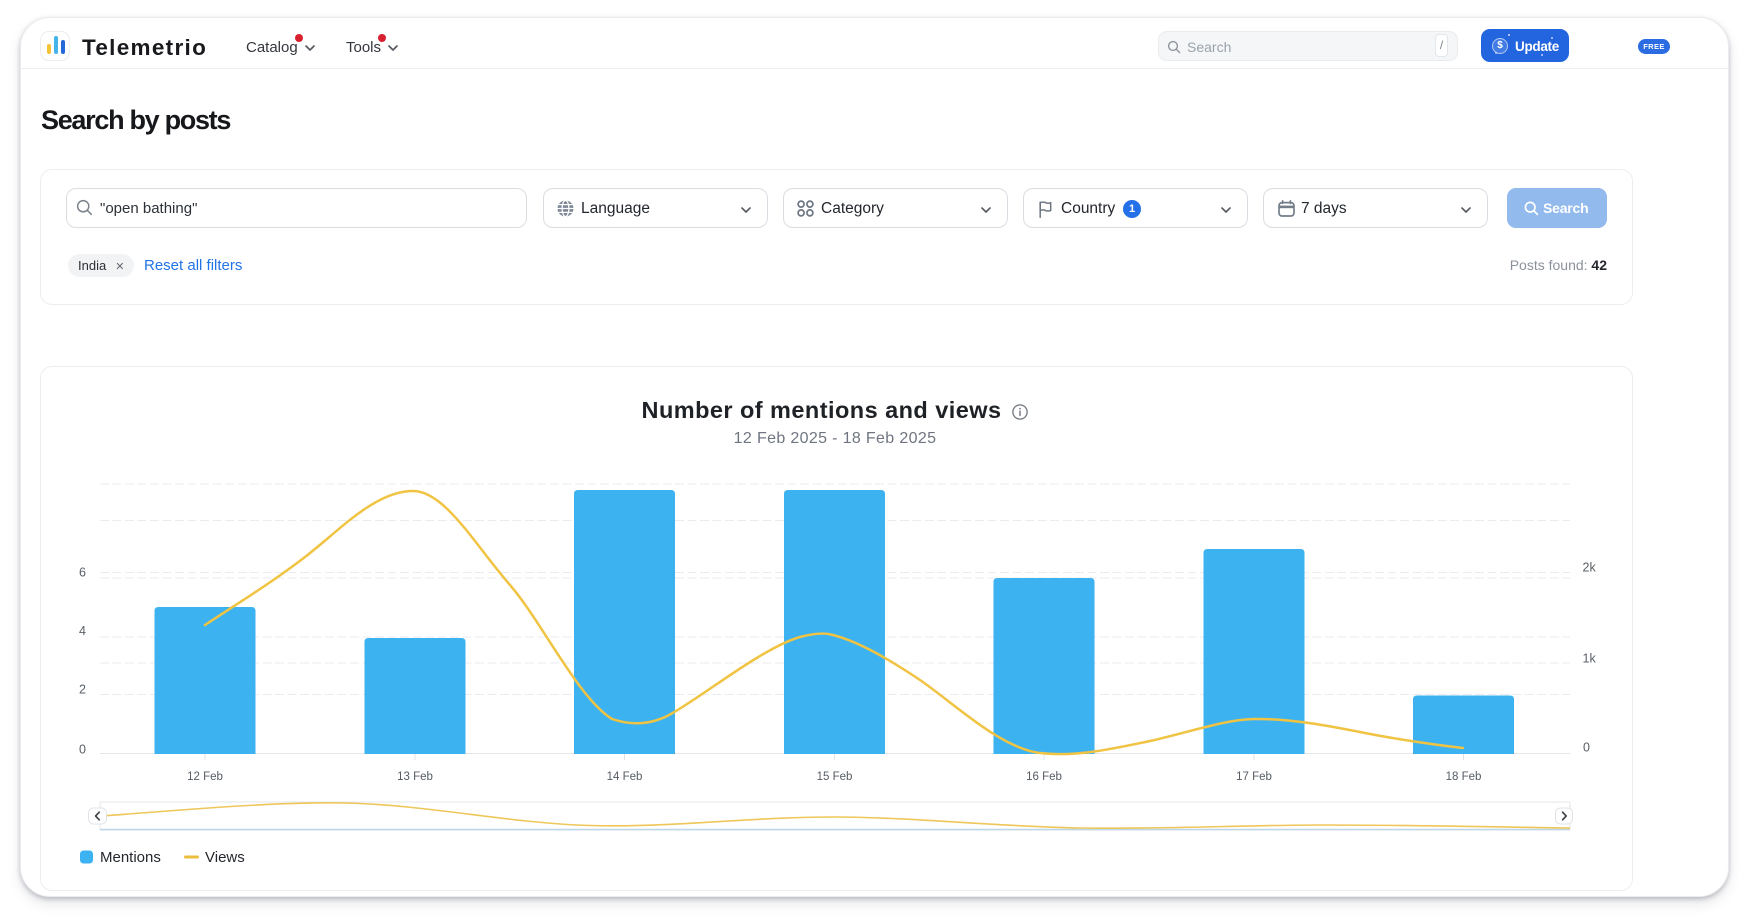 Image resolution: width=1750 pixels, height=922 pixels. I want to click on svg-text: 16 Feb, so click(1044, 777).